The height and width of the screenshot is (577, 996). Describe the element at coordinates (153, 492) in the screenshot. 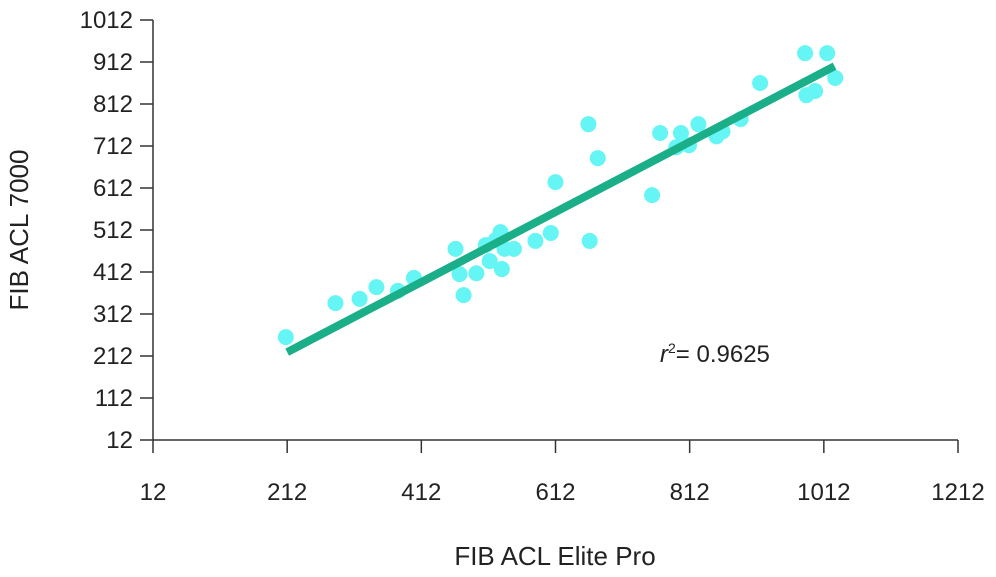

I see `x-tick-label: 12` at that location.